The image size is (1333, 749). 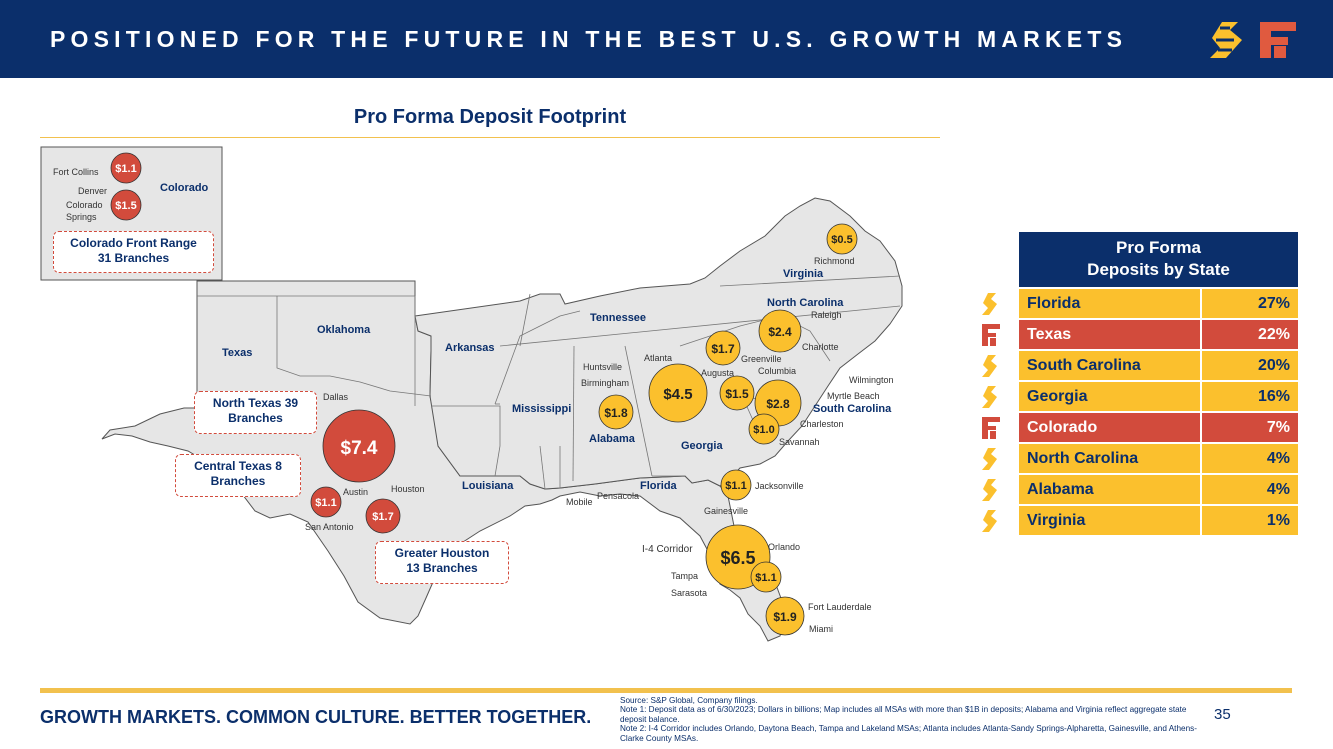 I want to click on bubble-value-richmond: $0.5, so click(x=841, y=240).